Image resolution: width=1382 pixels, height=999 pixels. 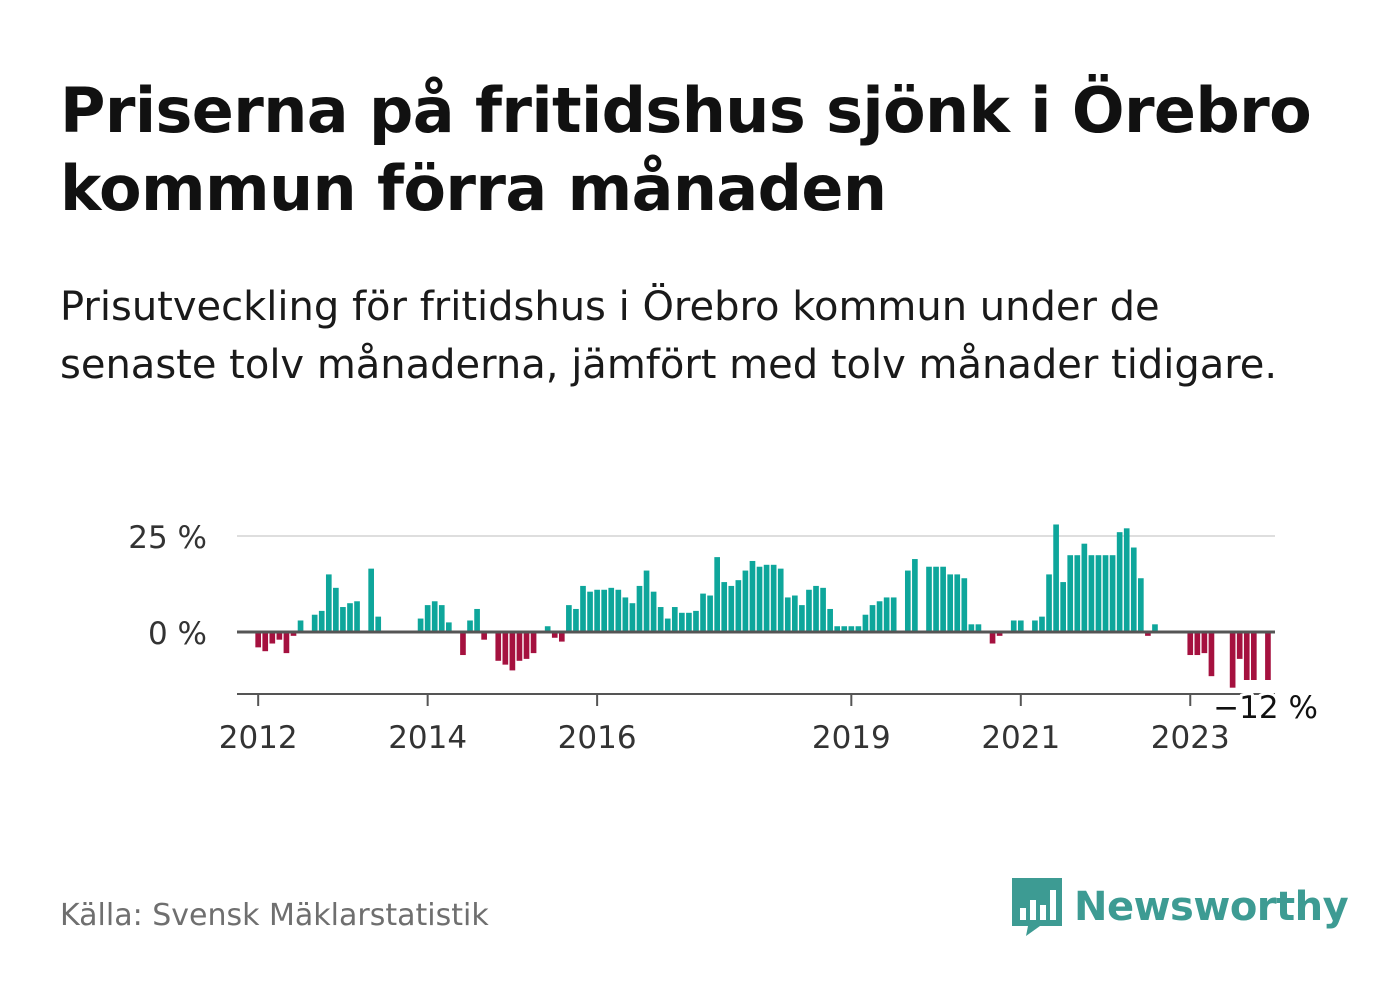 What do you see at coordinates (1020, 738) in the screenshot?
I see `x-tick-label: 2021` at bounding box center [1020, 738].